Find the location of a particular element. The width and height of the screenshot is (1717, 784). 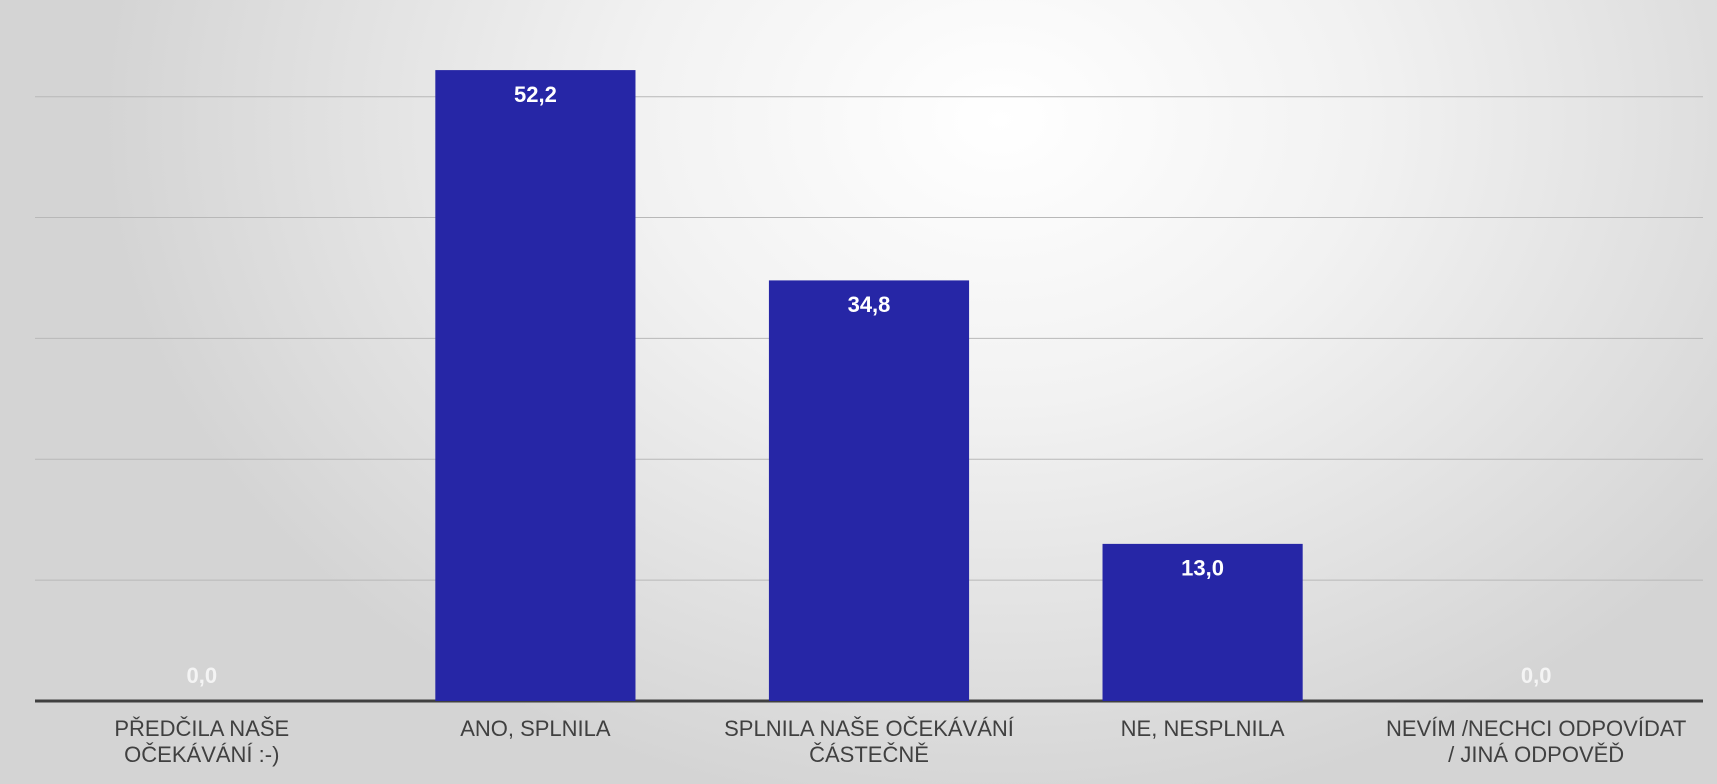

value-label: 34,8 is located at coordinates (869, 304).